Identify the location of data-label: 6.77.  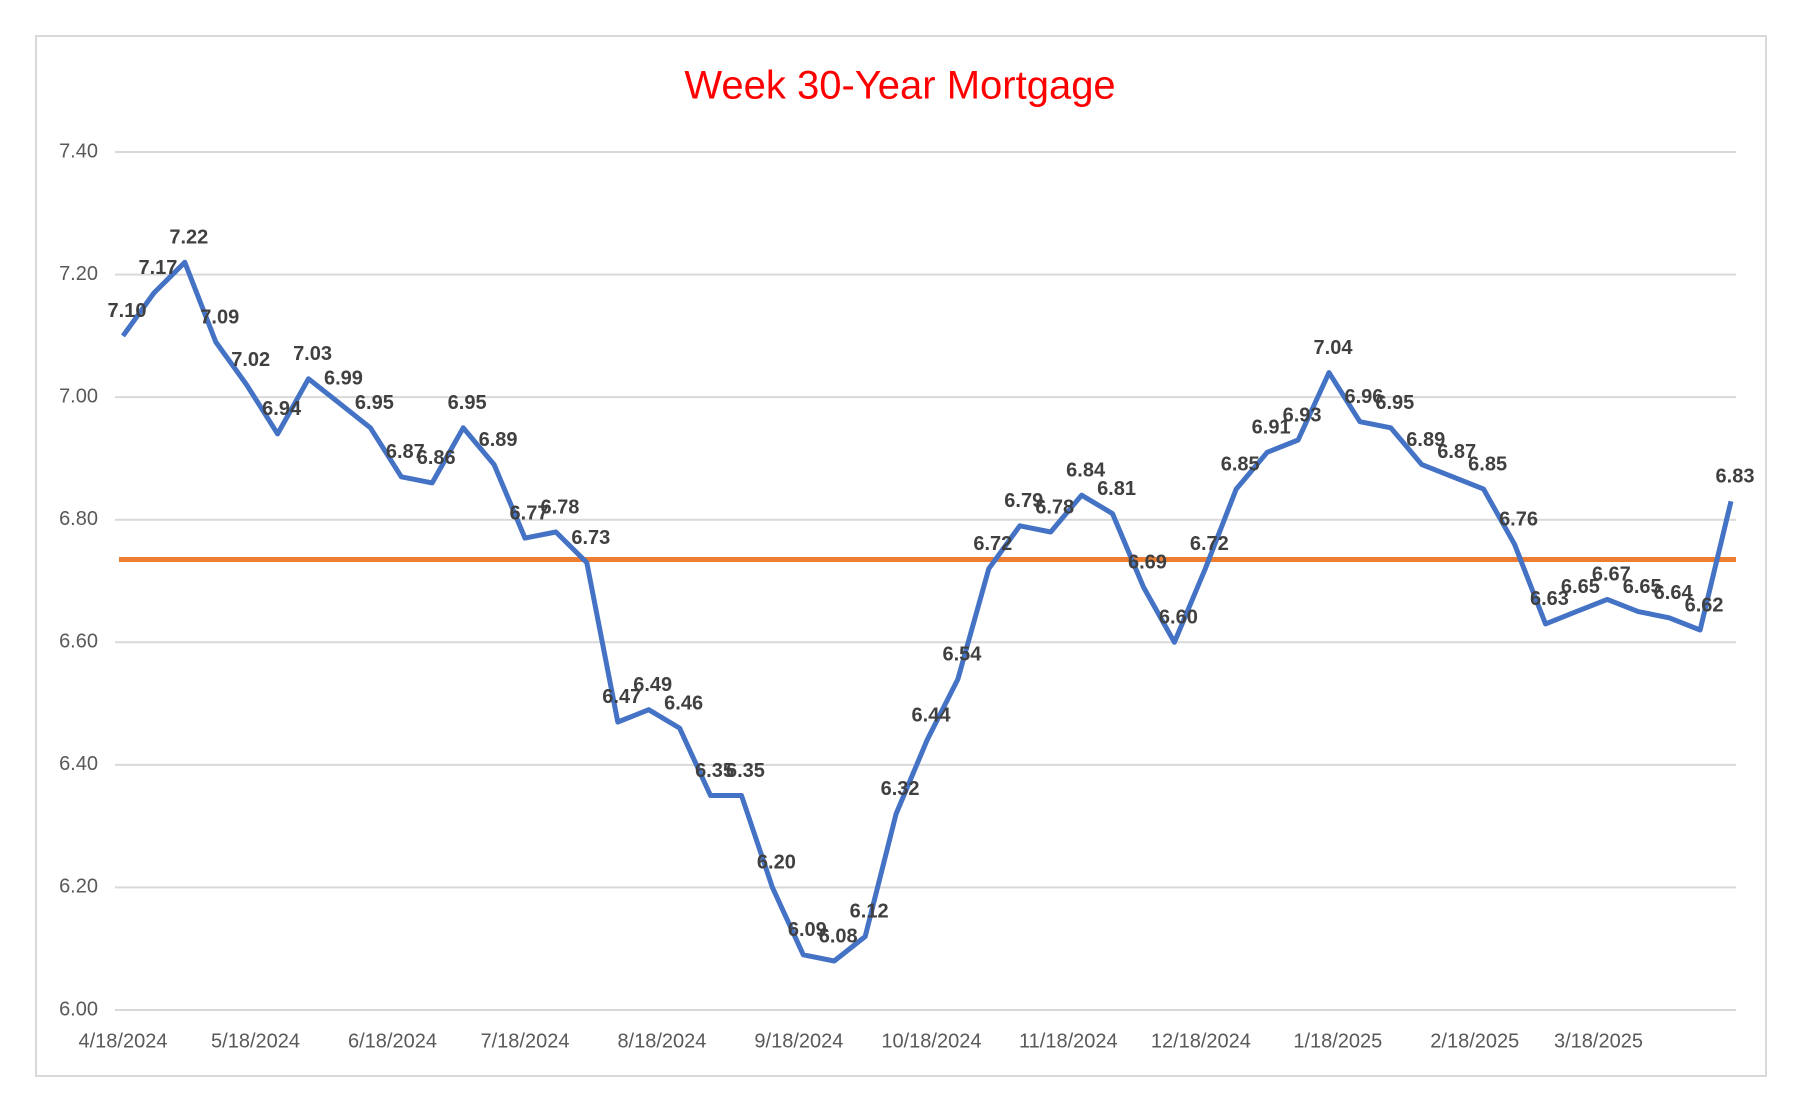
(529, 513).